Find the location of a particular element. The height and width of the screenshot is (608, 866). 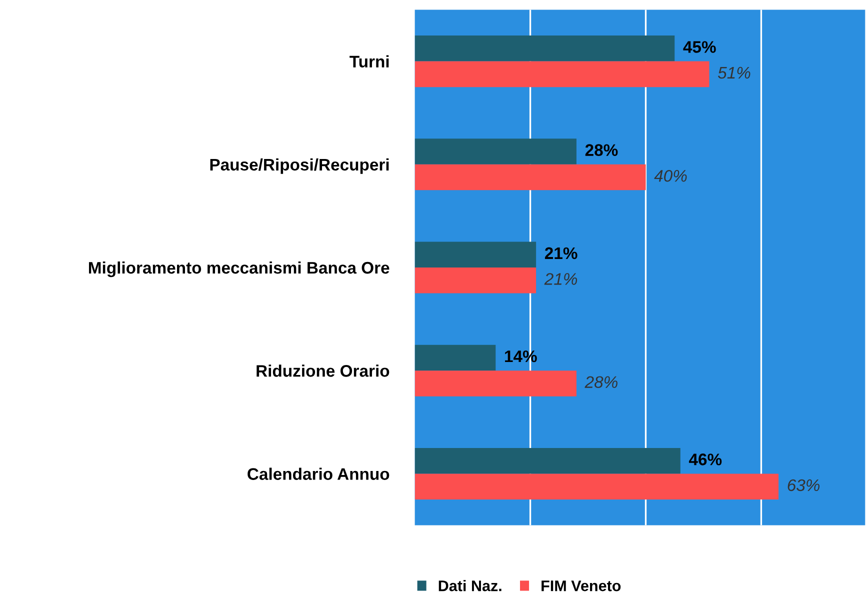

data-label: 63% is located at coordinates (804, 485).